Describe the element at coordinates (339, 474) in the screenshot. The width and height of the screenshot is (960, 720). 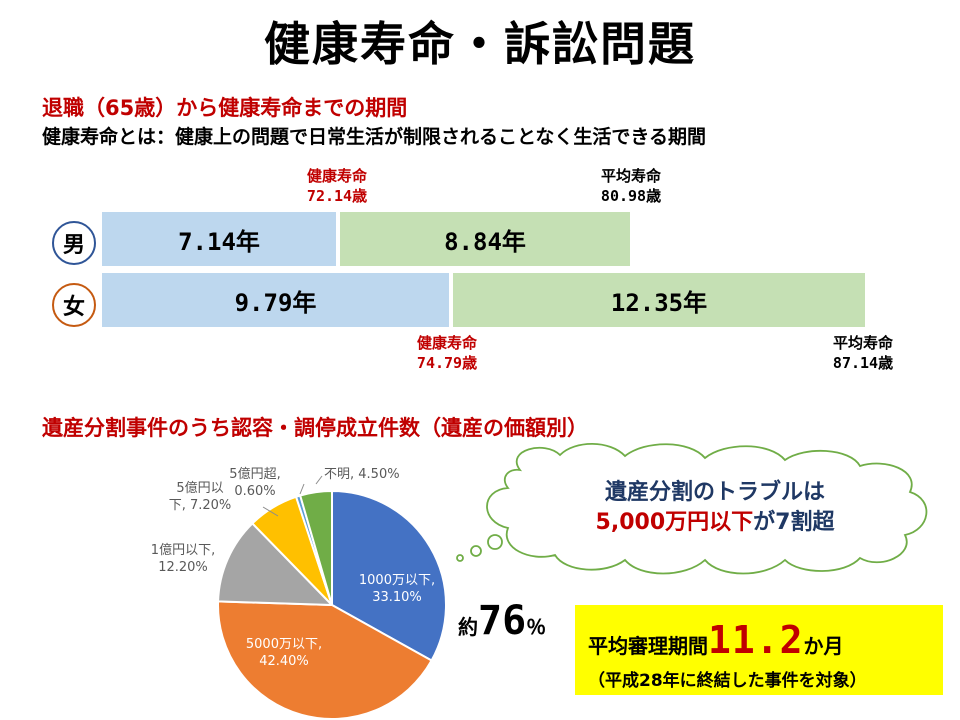
I see `slice-label-fumei-name: 不明,` at that location.